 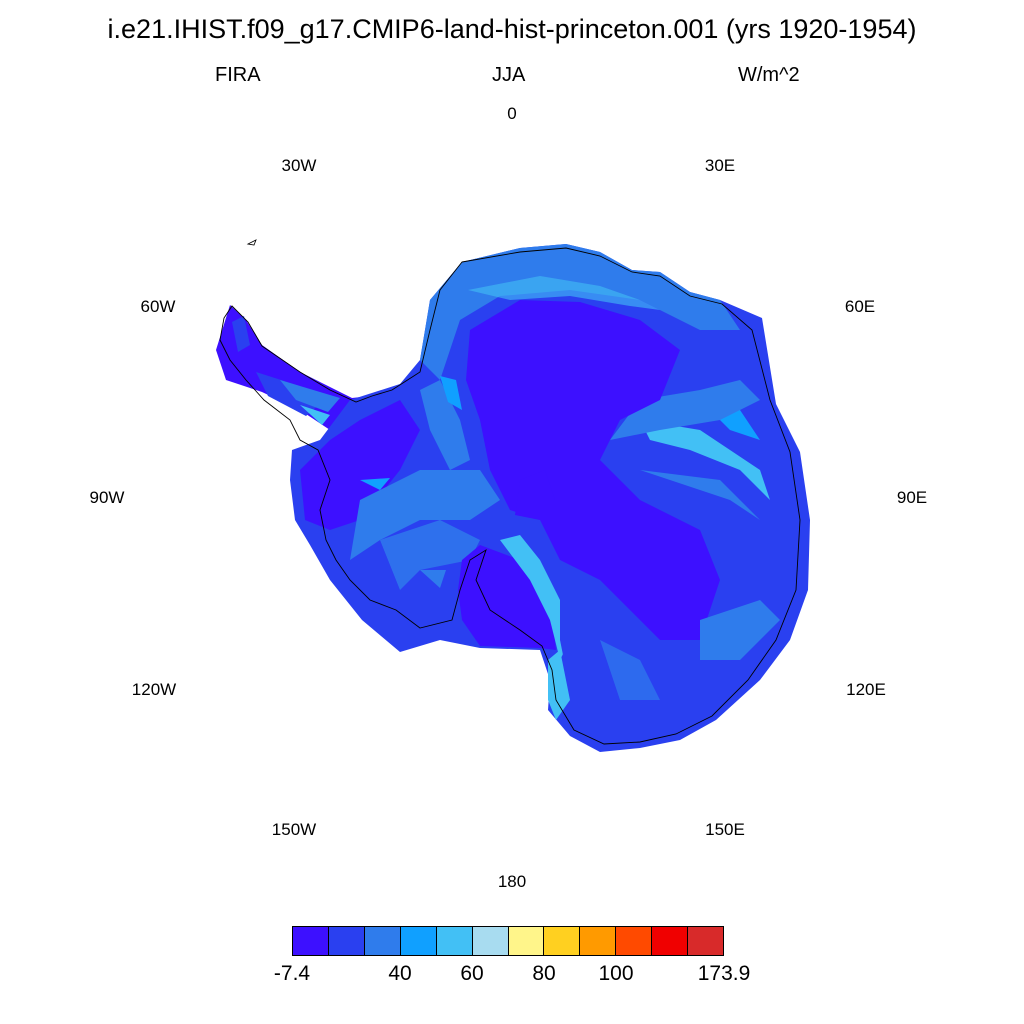 I want to click on lon-label-60e: 60E, so click(x=860, y=306).